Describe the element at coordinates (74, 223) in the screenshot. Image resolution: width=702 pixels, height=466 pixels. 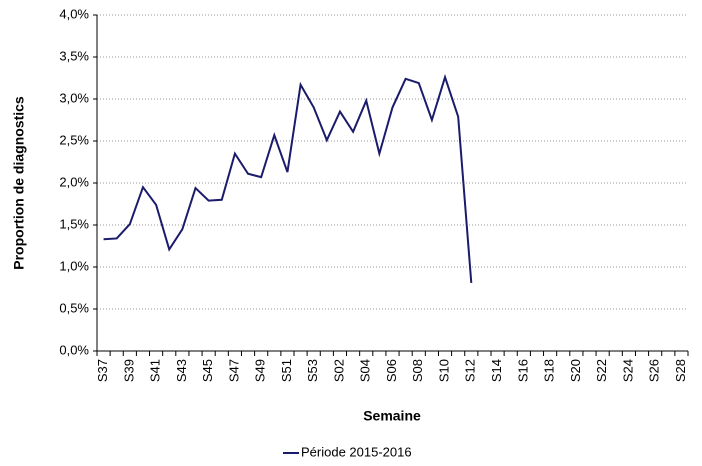
I see `y-tick-label: 1,5%` at that location.